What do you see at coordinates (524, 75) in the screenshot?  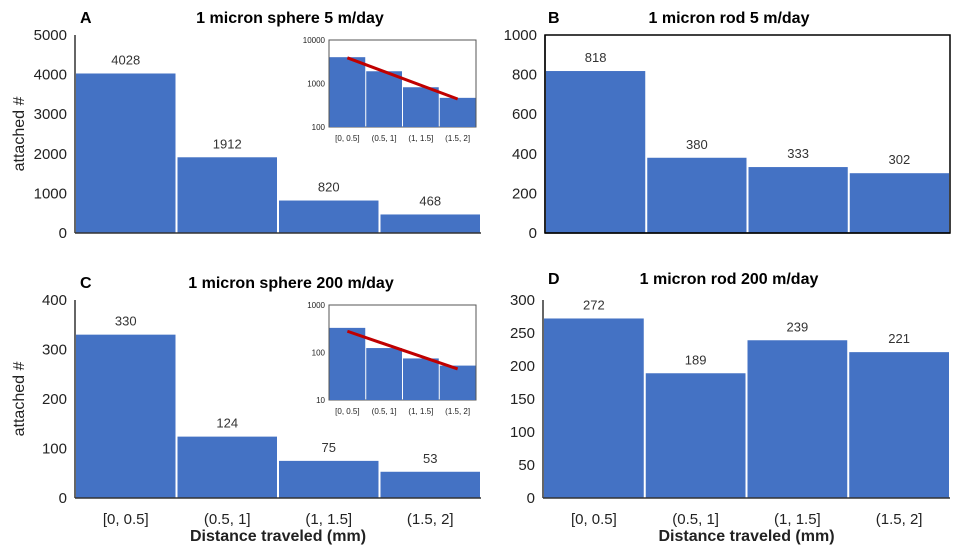 I see `y-tick-label: 800` at bounding box center [524, 75].